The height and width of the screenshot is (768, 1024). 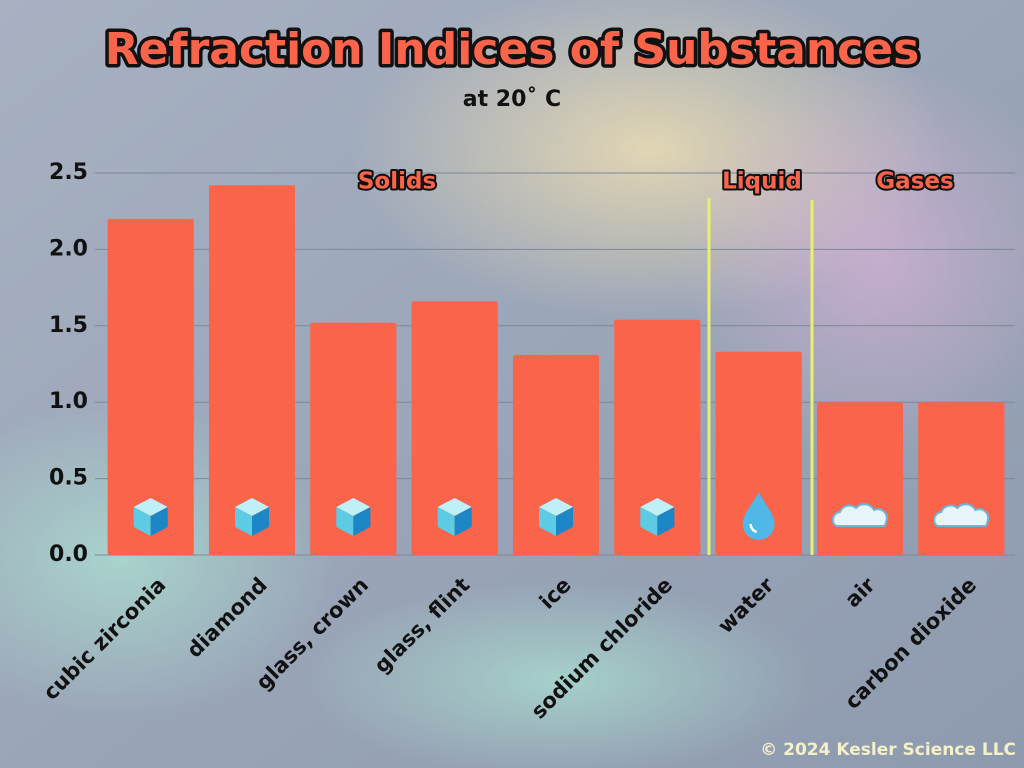 What do you see at coordinates (68, 172) in the screenshot?
I see `y-tick-label: 2.5` at bounding box center [68, 172].